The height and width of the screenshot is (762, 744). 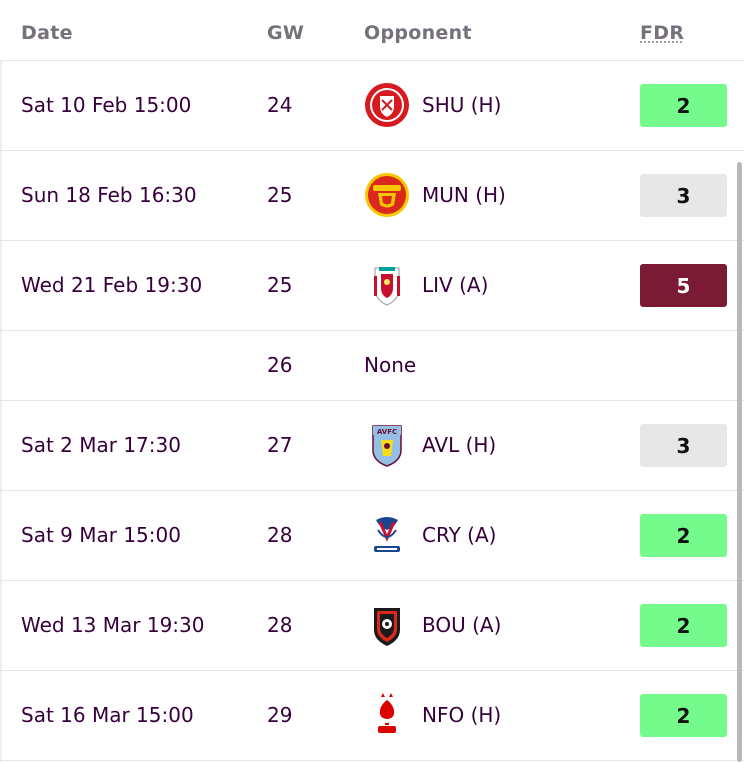 I want to click on fixture-date: Sat 10 Feb 15:00, so click(x=106, y=105).